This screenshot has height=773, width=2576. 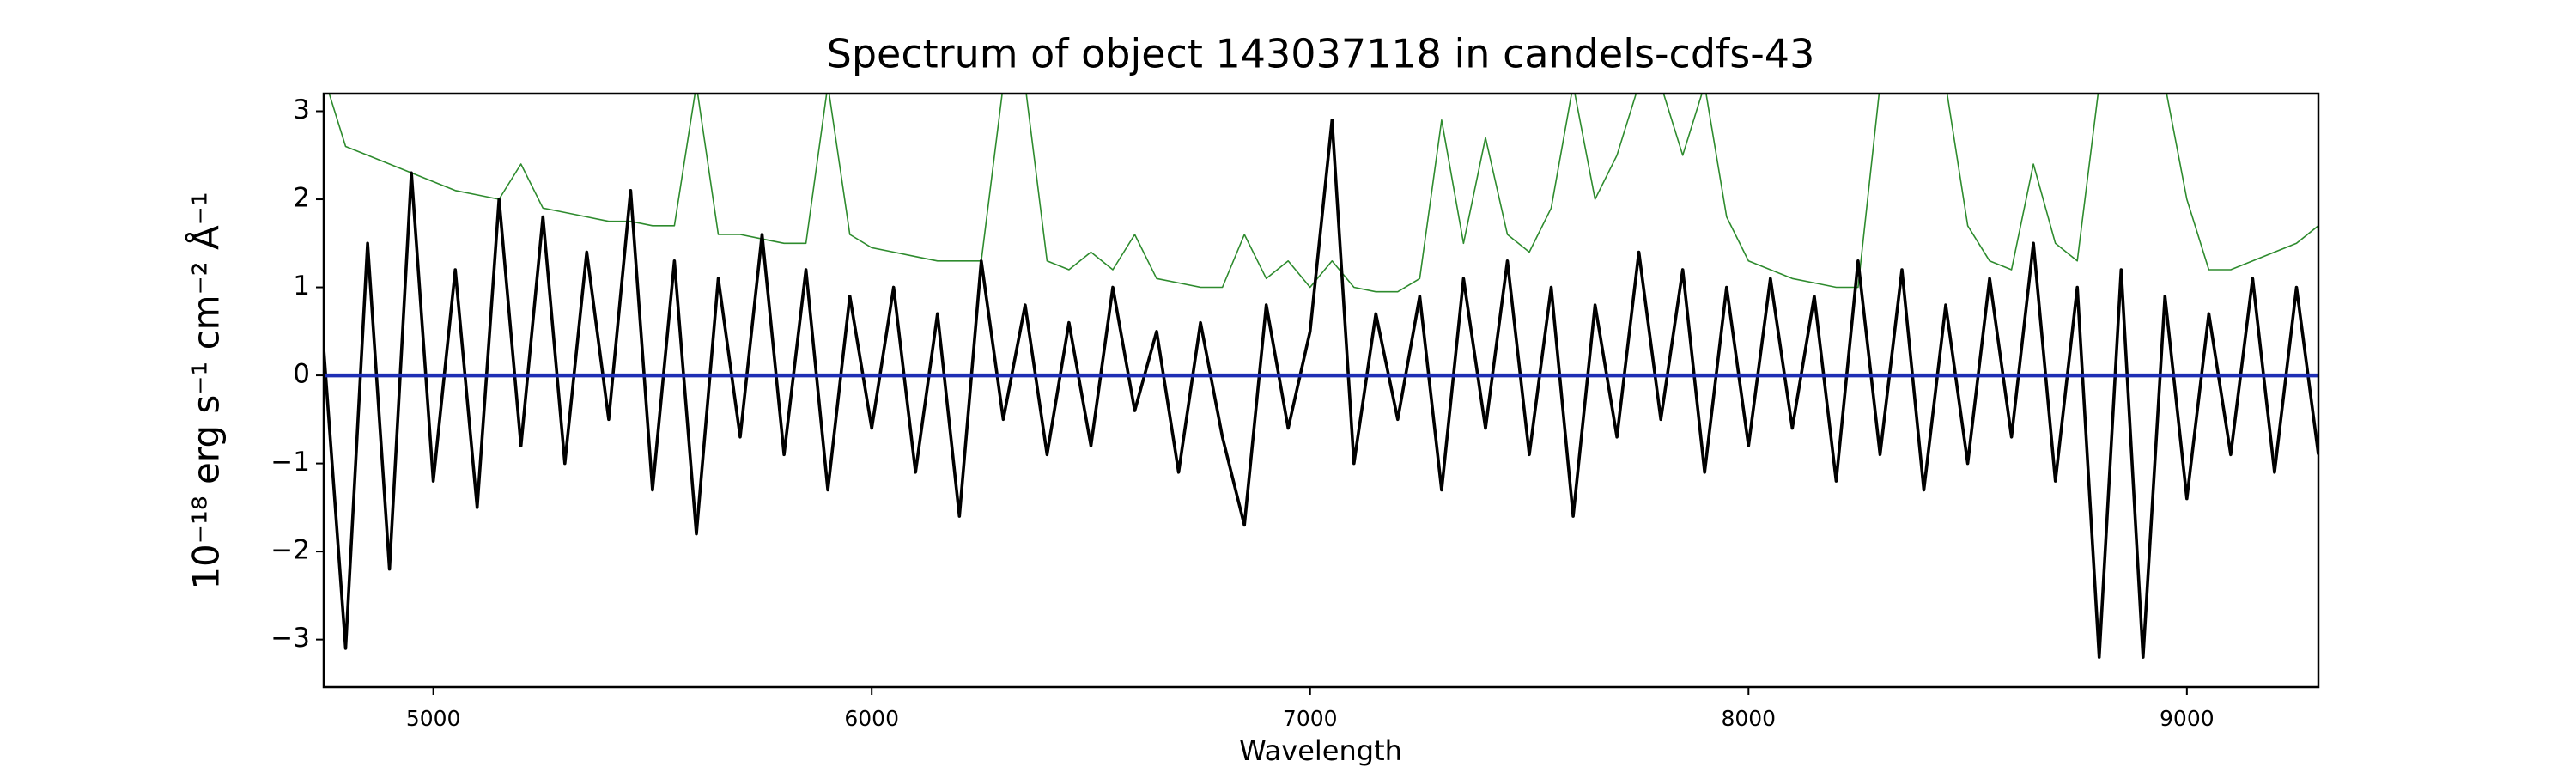 I want to click on x-axis-label: Wavelength, so click(x=1320, y=750).